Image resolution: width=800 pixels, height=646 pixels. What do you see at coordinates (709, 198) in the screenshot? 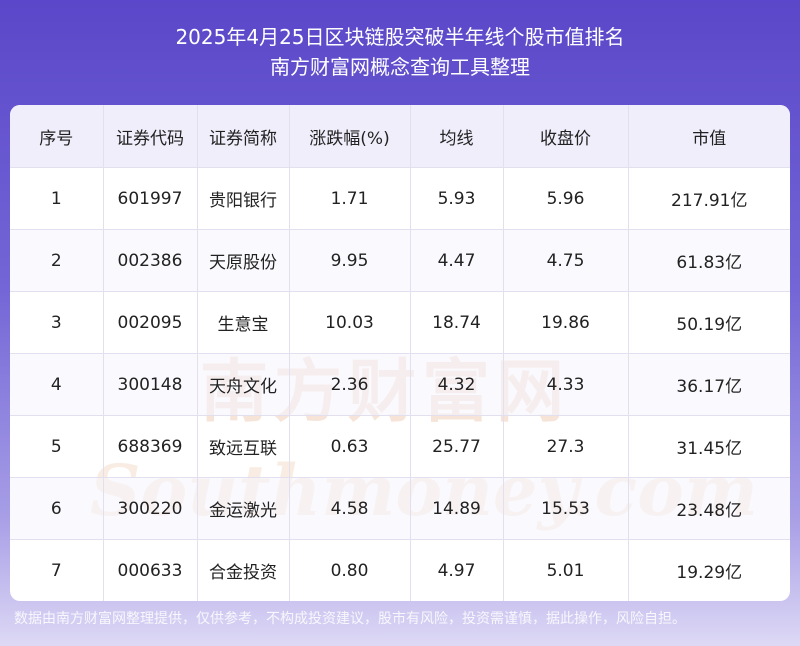
I see `cell-mktcap: 217.91亿` at bounding box center [709, 198].